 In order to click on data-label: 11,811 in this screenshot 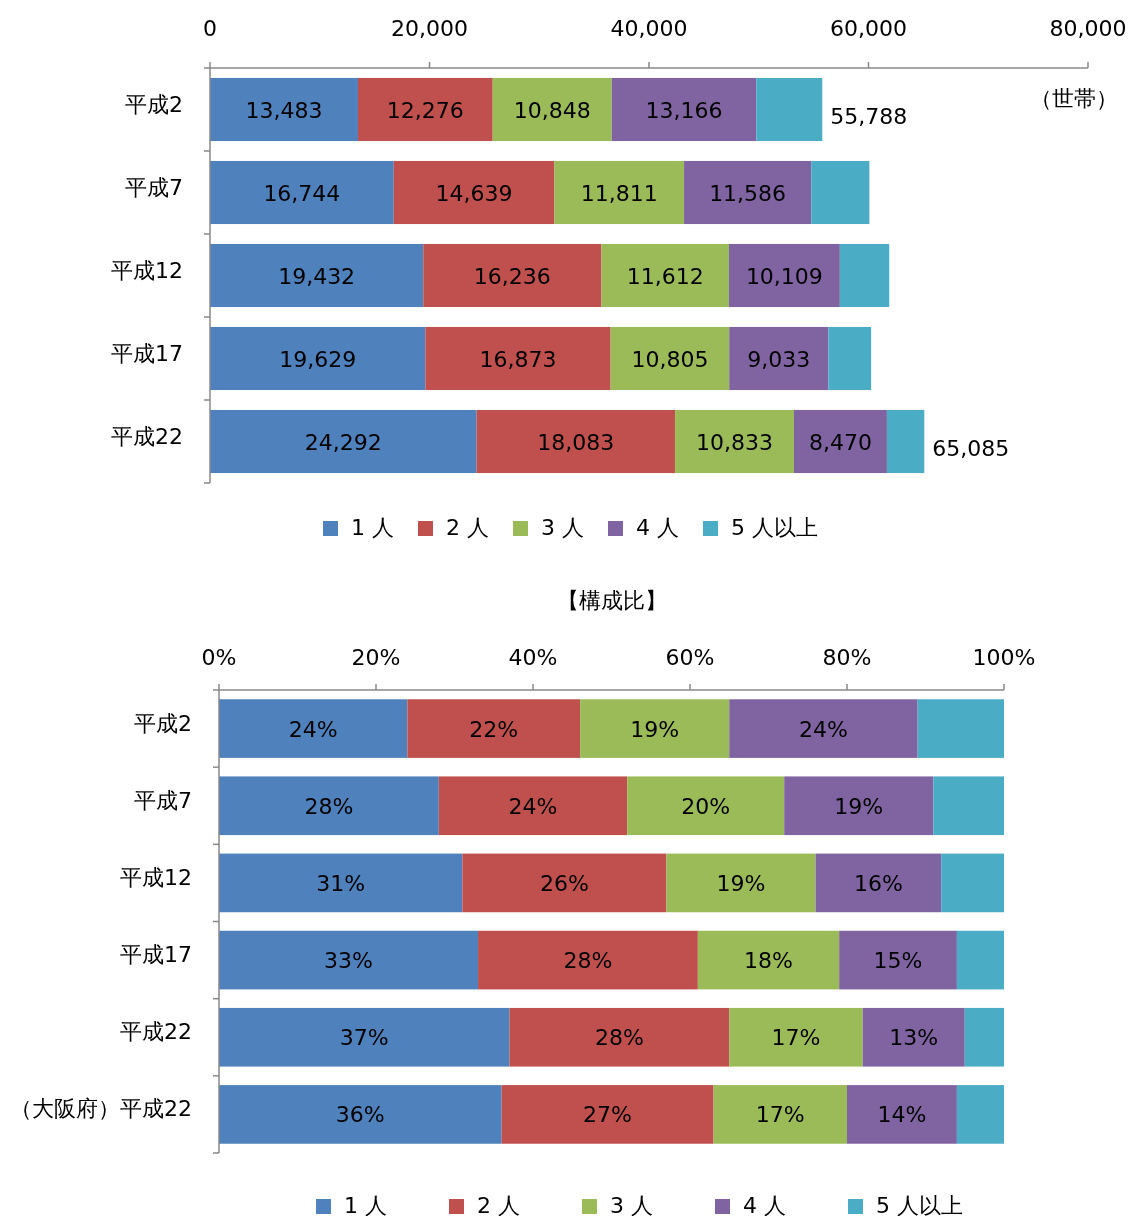, I will do `click(619, 193)`.